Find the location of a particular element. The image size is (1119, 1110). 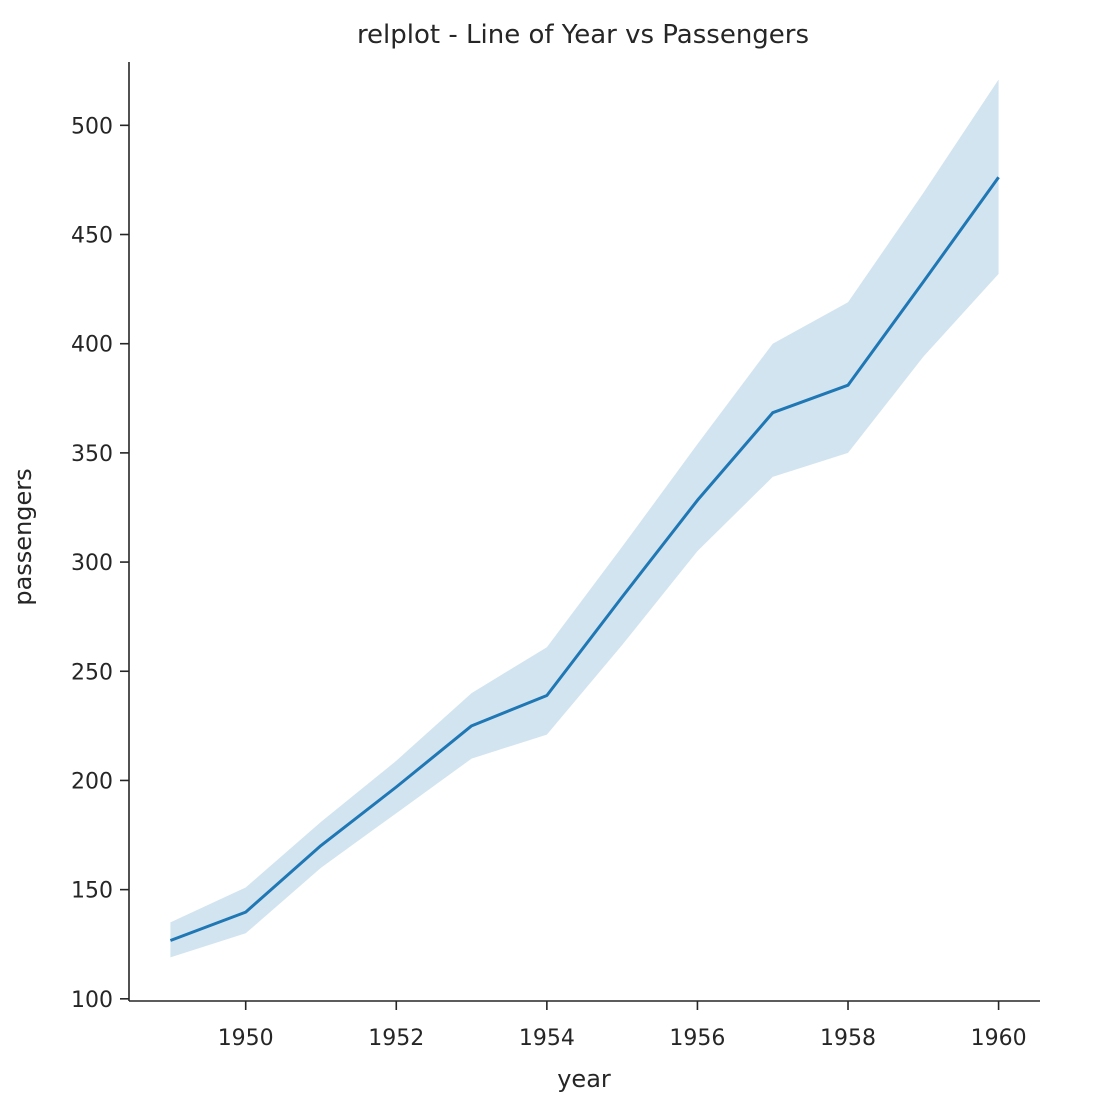

y-axis-label: passengers is located at coordinates (23, 536).